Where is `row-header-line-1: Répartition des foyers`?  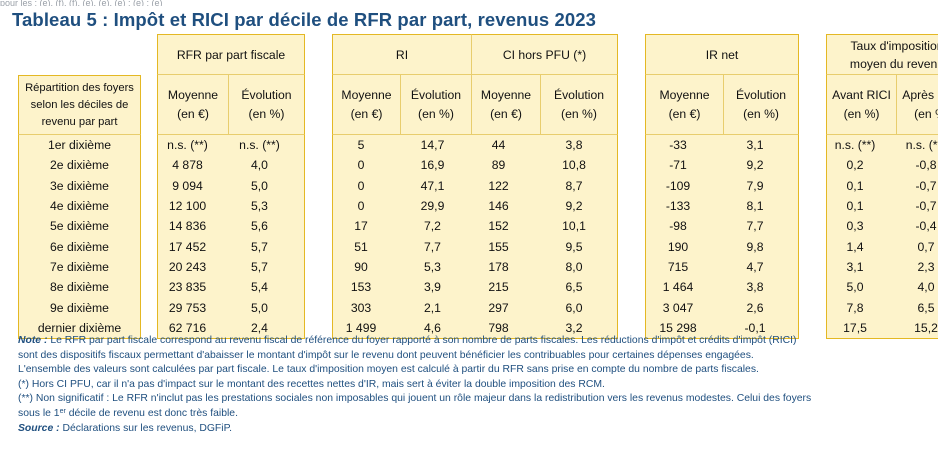
row-header-line-1: Répartition des foyers is located at coordinates (79, 87).